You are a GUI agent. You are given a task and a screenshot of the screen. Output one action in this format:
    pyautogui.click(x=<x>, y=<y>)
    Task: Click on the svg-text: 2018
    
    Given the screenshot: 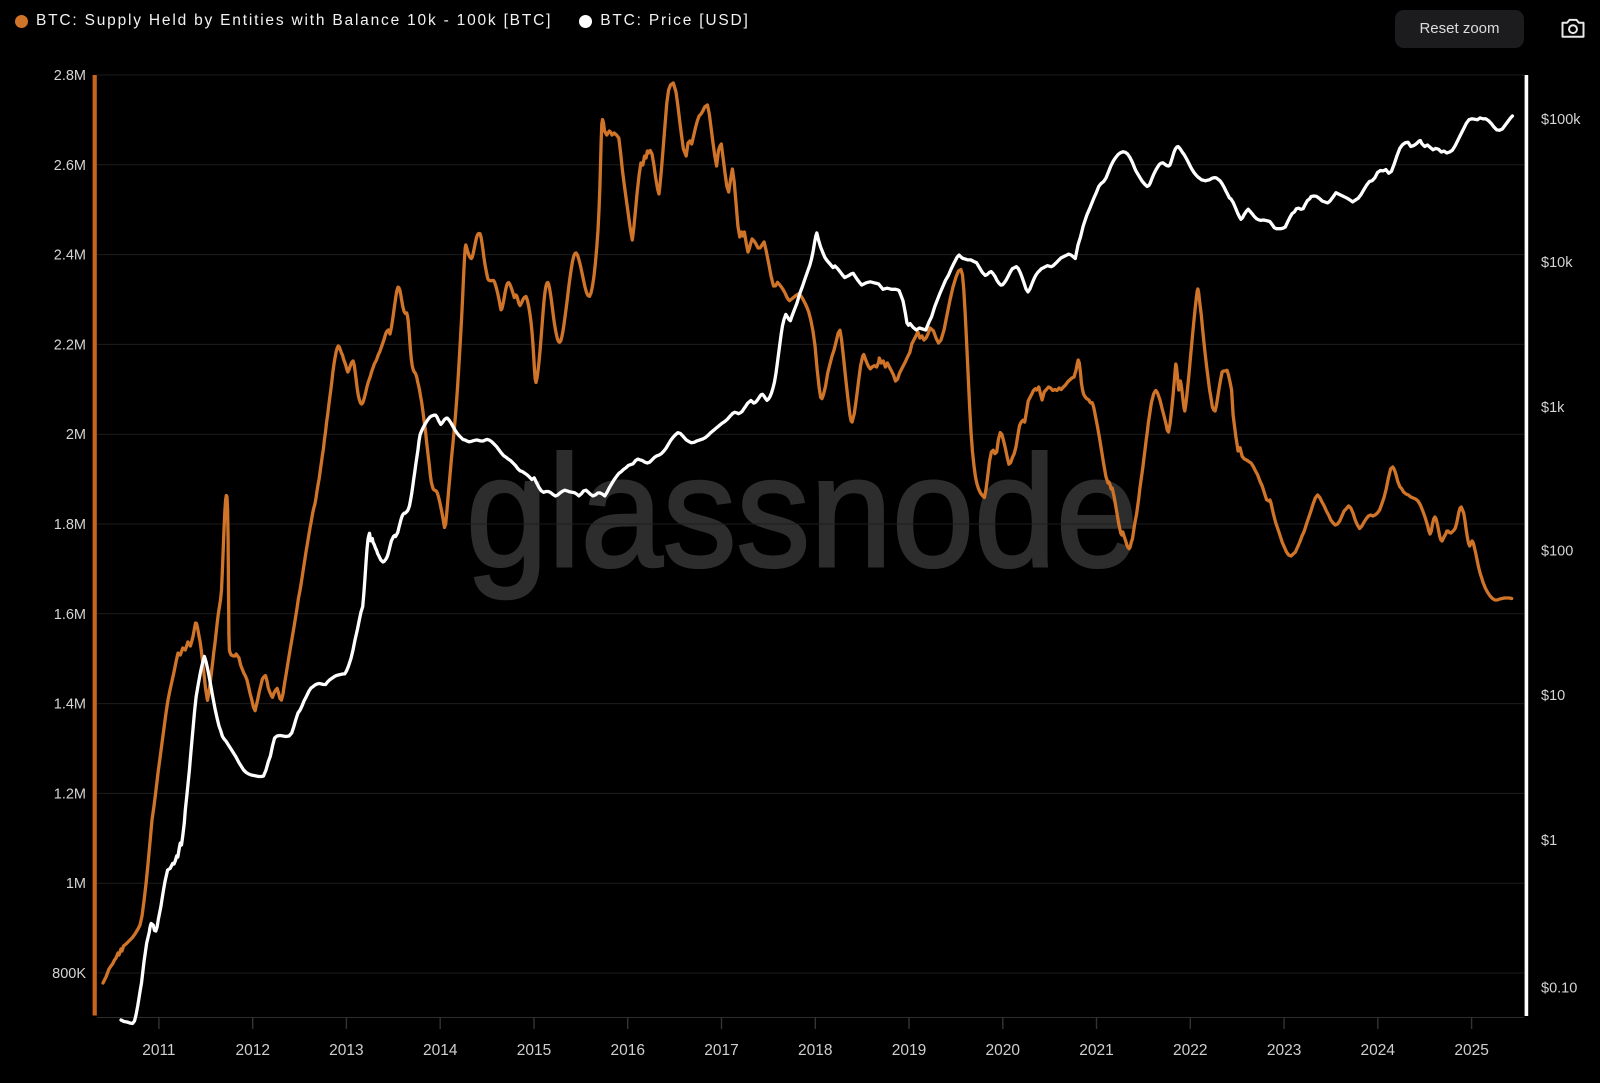 What is the action you would take?
    pyautogui.click(x=815, y=1050)
    